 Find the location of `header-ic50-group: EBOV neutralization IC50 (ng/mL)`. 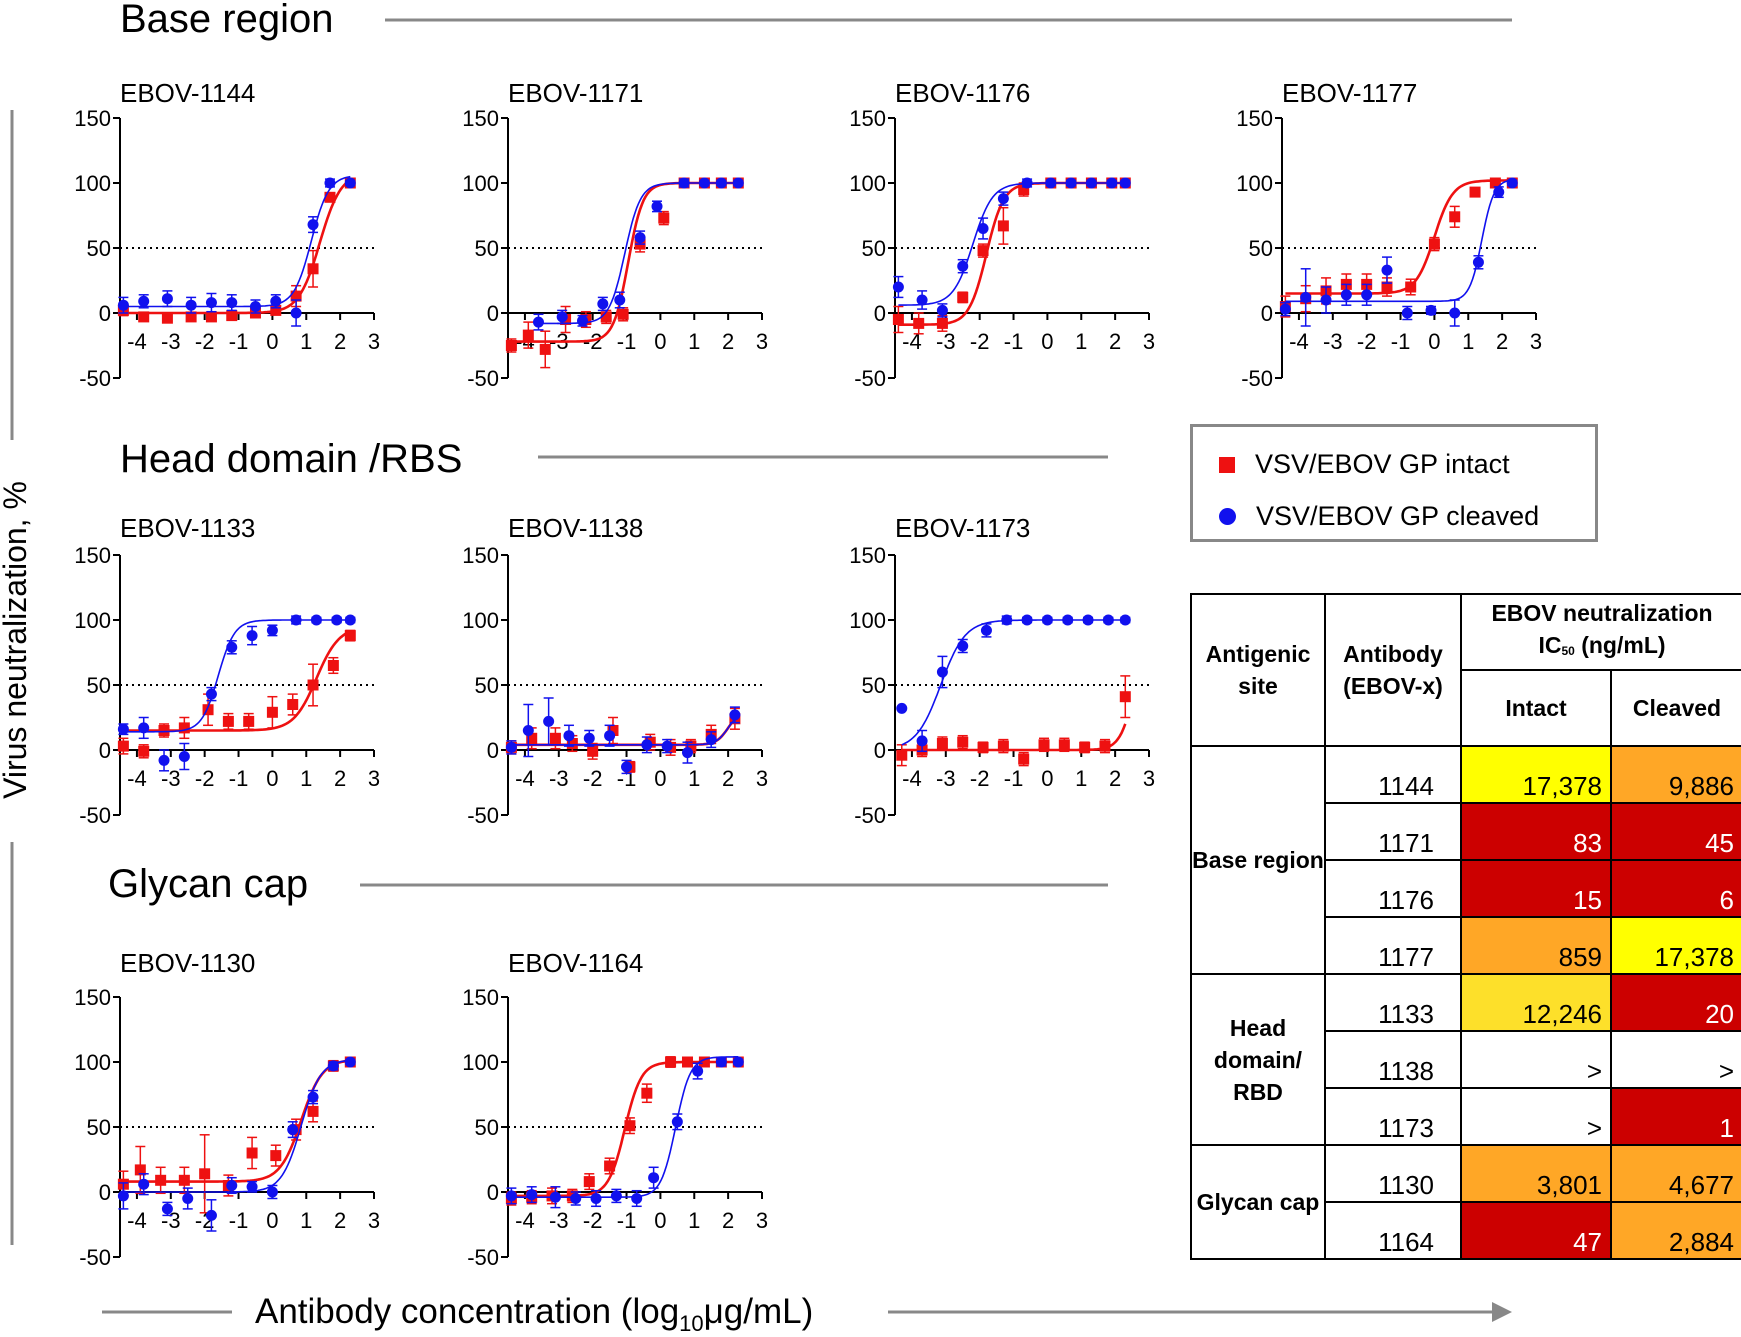

header-ic50-group: EBOV neutralization IC50 (ng/mL) is located at coordinates (1600, 632).